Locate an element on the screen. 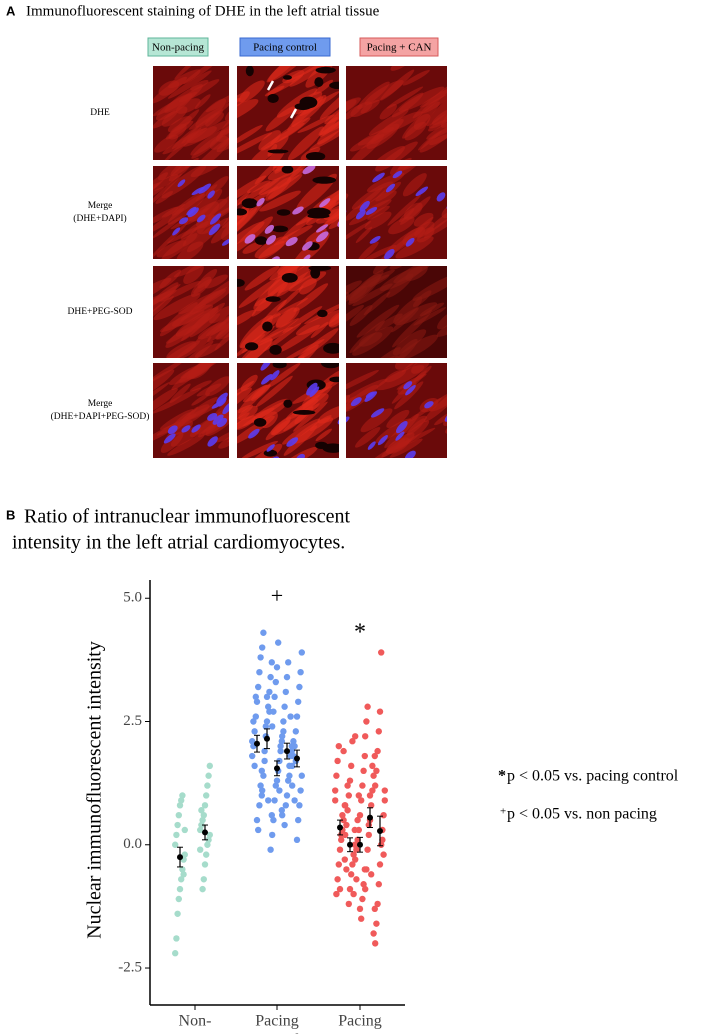 This screenshot has width=709, height=1034. arrow is located at coordinates (293, 113).